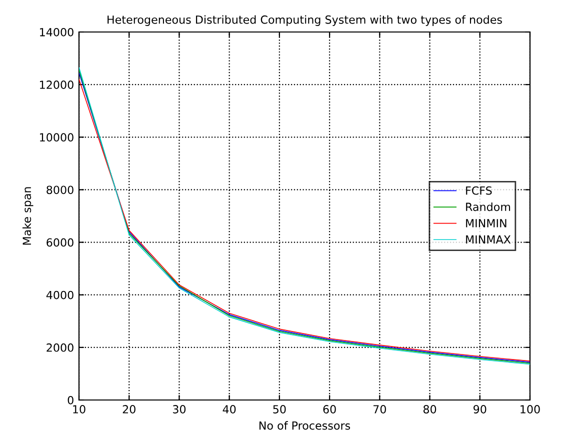 The width and height of the screenshot is (568, 444). I want to click on x-tick-label: 30, so click(179, 409).